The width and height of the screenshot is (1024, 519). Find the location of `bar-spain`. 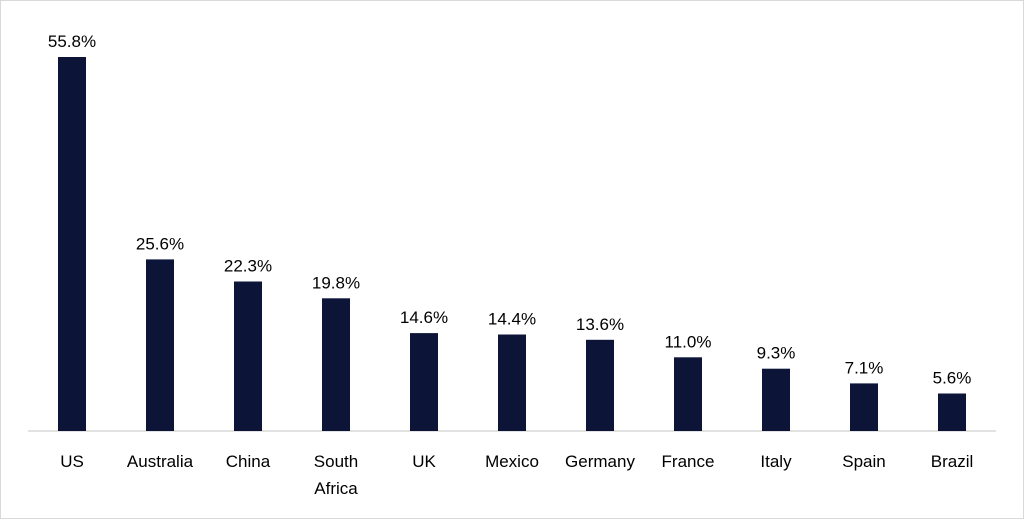

bar-spain is located at coordinates (864, 407).